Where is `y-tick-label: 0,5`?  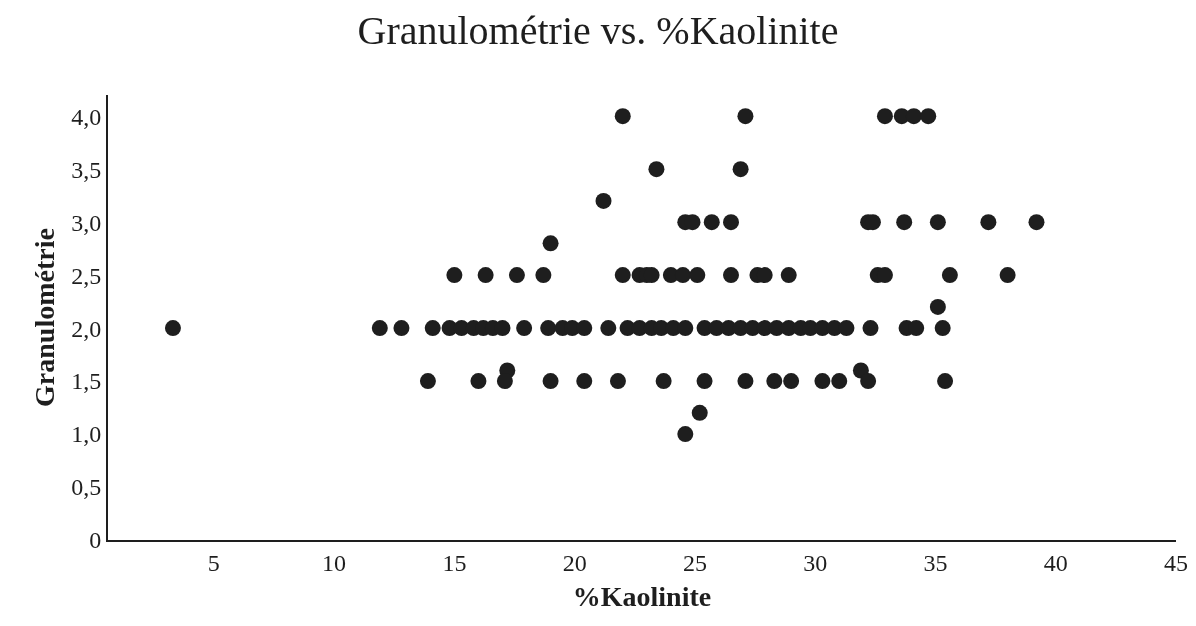
y-tick-label: 0,5 is located at coordinates (86, 487).